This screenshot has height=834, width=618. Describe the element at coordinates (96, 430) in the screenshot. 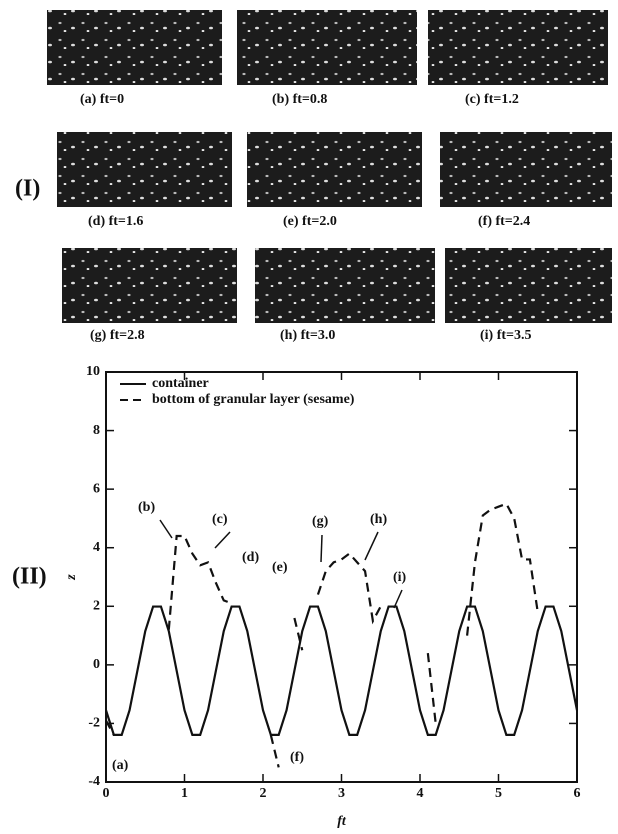

I see `y-tick-label: 8` at that location.